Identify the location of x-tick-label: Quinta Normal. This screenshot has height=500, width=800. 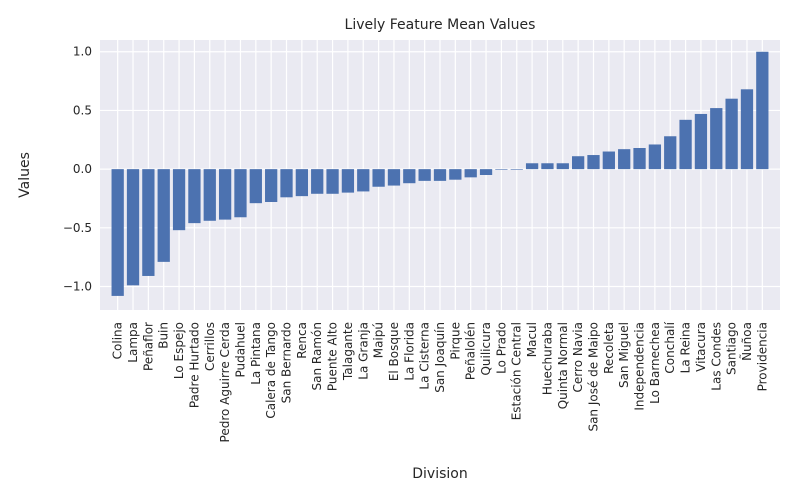
(563, 365).